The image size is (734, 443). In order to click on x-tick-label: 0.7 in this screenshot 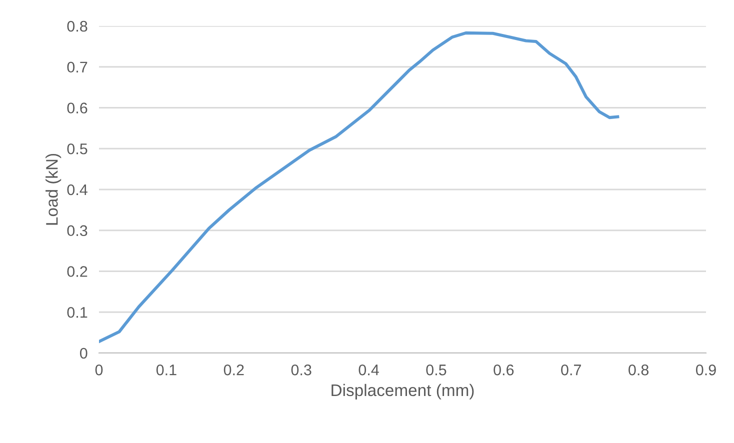, I will do `click(571, 370)`.